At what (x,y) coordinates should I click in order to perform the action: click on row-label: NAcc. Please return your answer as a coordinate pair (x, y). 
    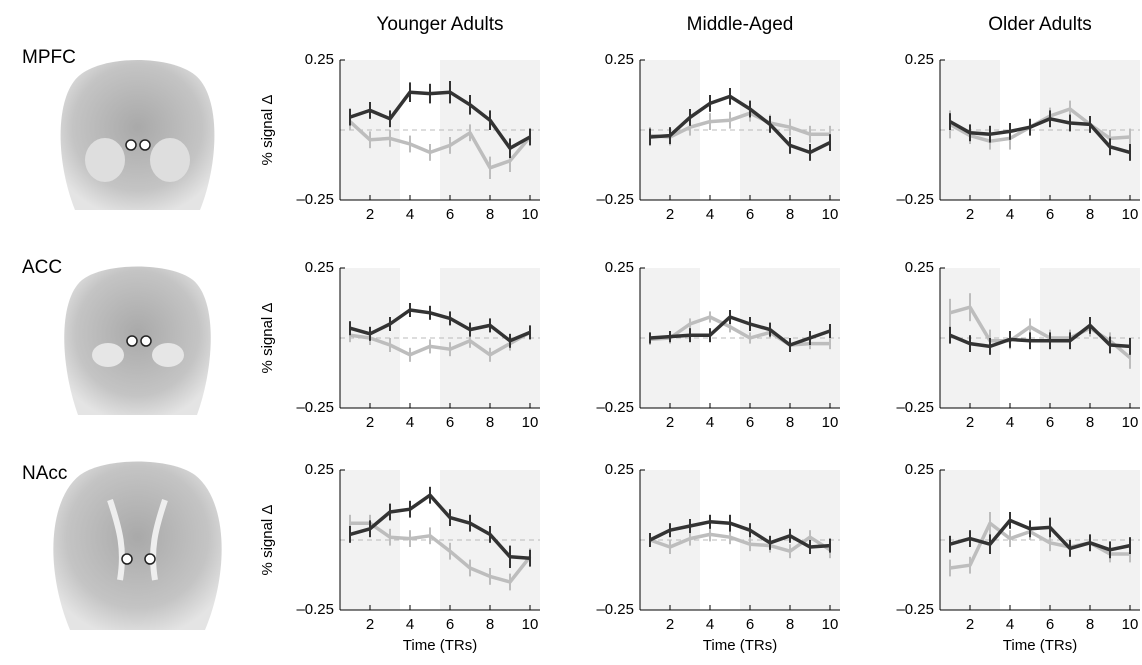
    Looking at the image, I should click on (44, 473).